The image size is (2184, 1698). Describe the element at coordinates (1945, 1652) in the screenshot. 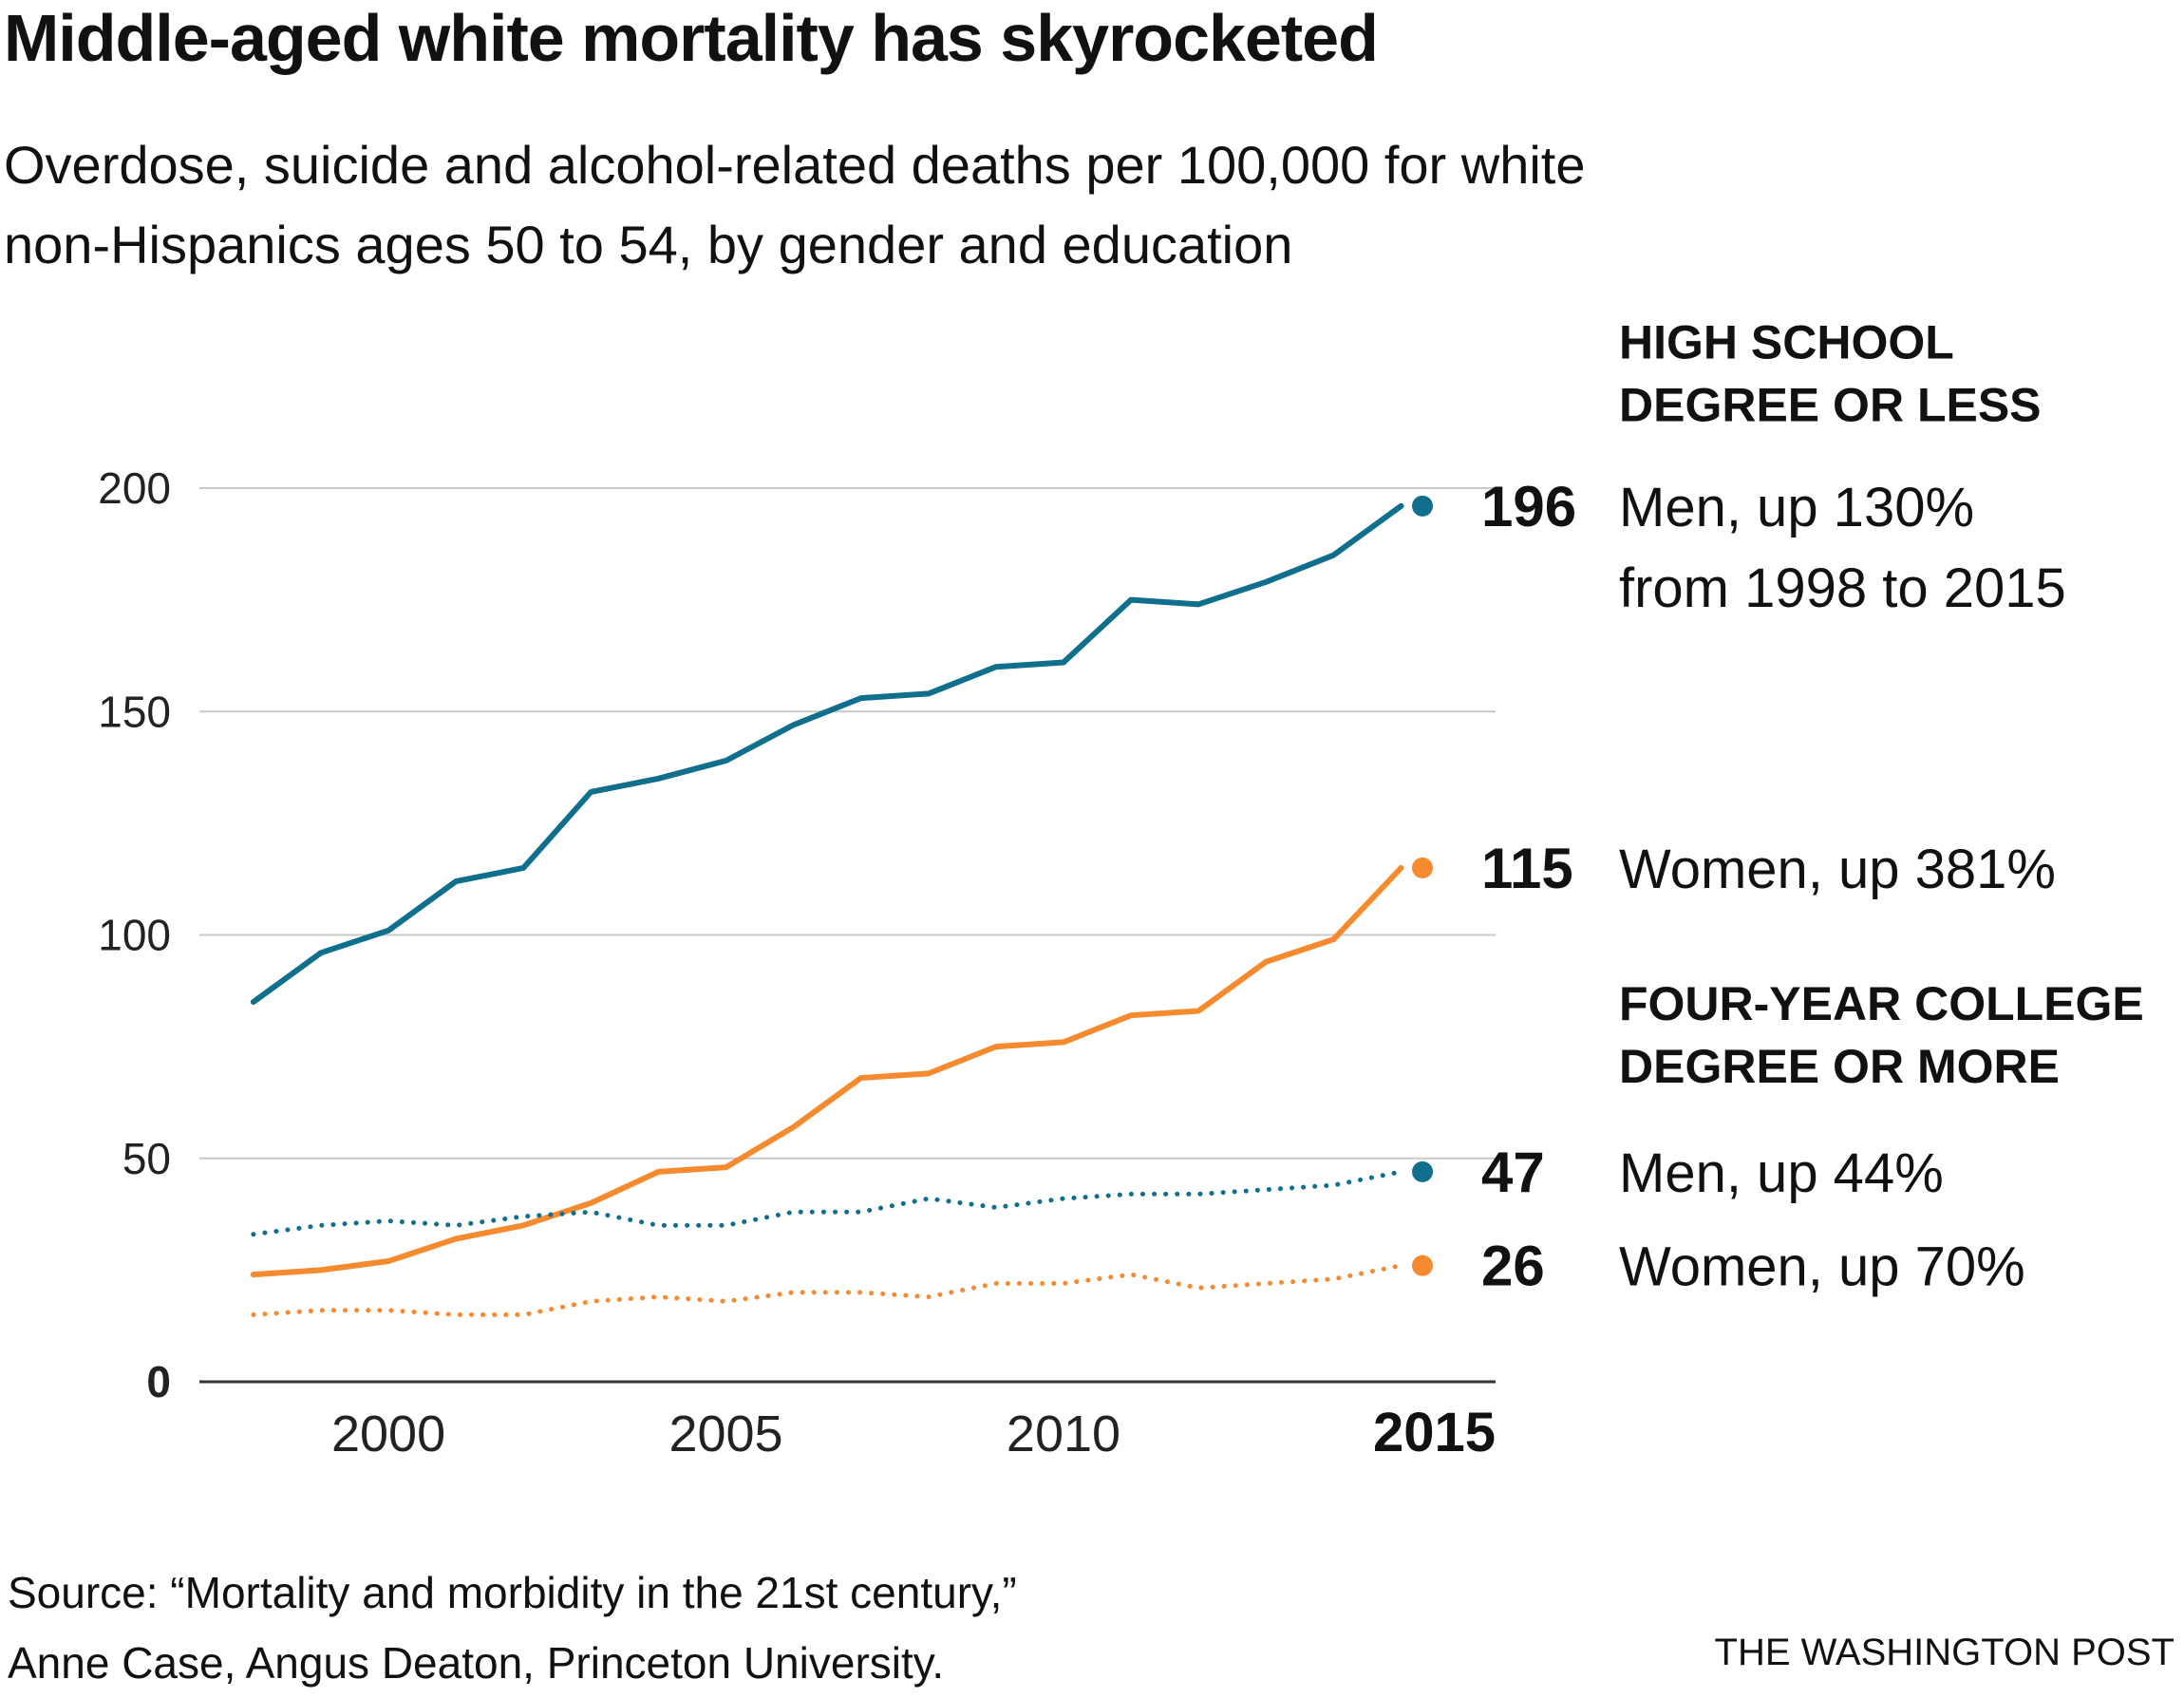

I see `publisher-credit: THE WASHINGTON POST` at that location.